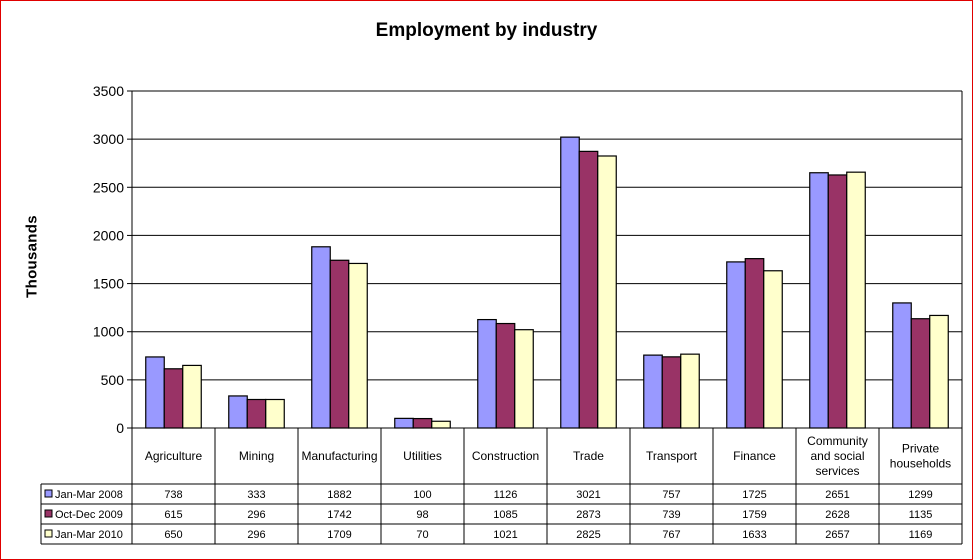 The height and width of the screenshot is (560, 973). What do you see at coordinates (588, 515) in the screenshot?
I see `data-cell: 2873` at bounding box center [588, 515].